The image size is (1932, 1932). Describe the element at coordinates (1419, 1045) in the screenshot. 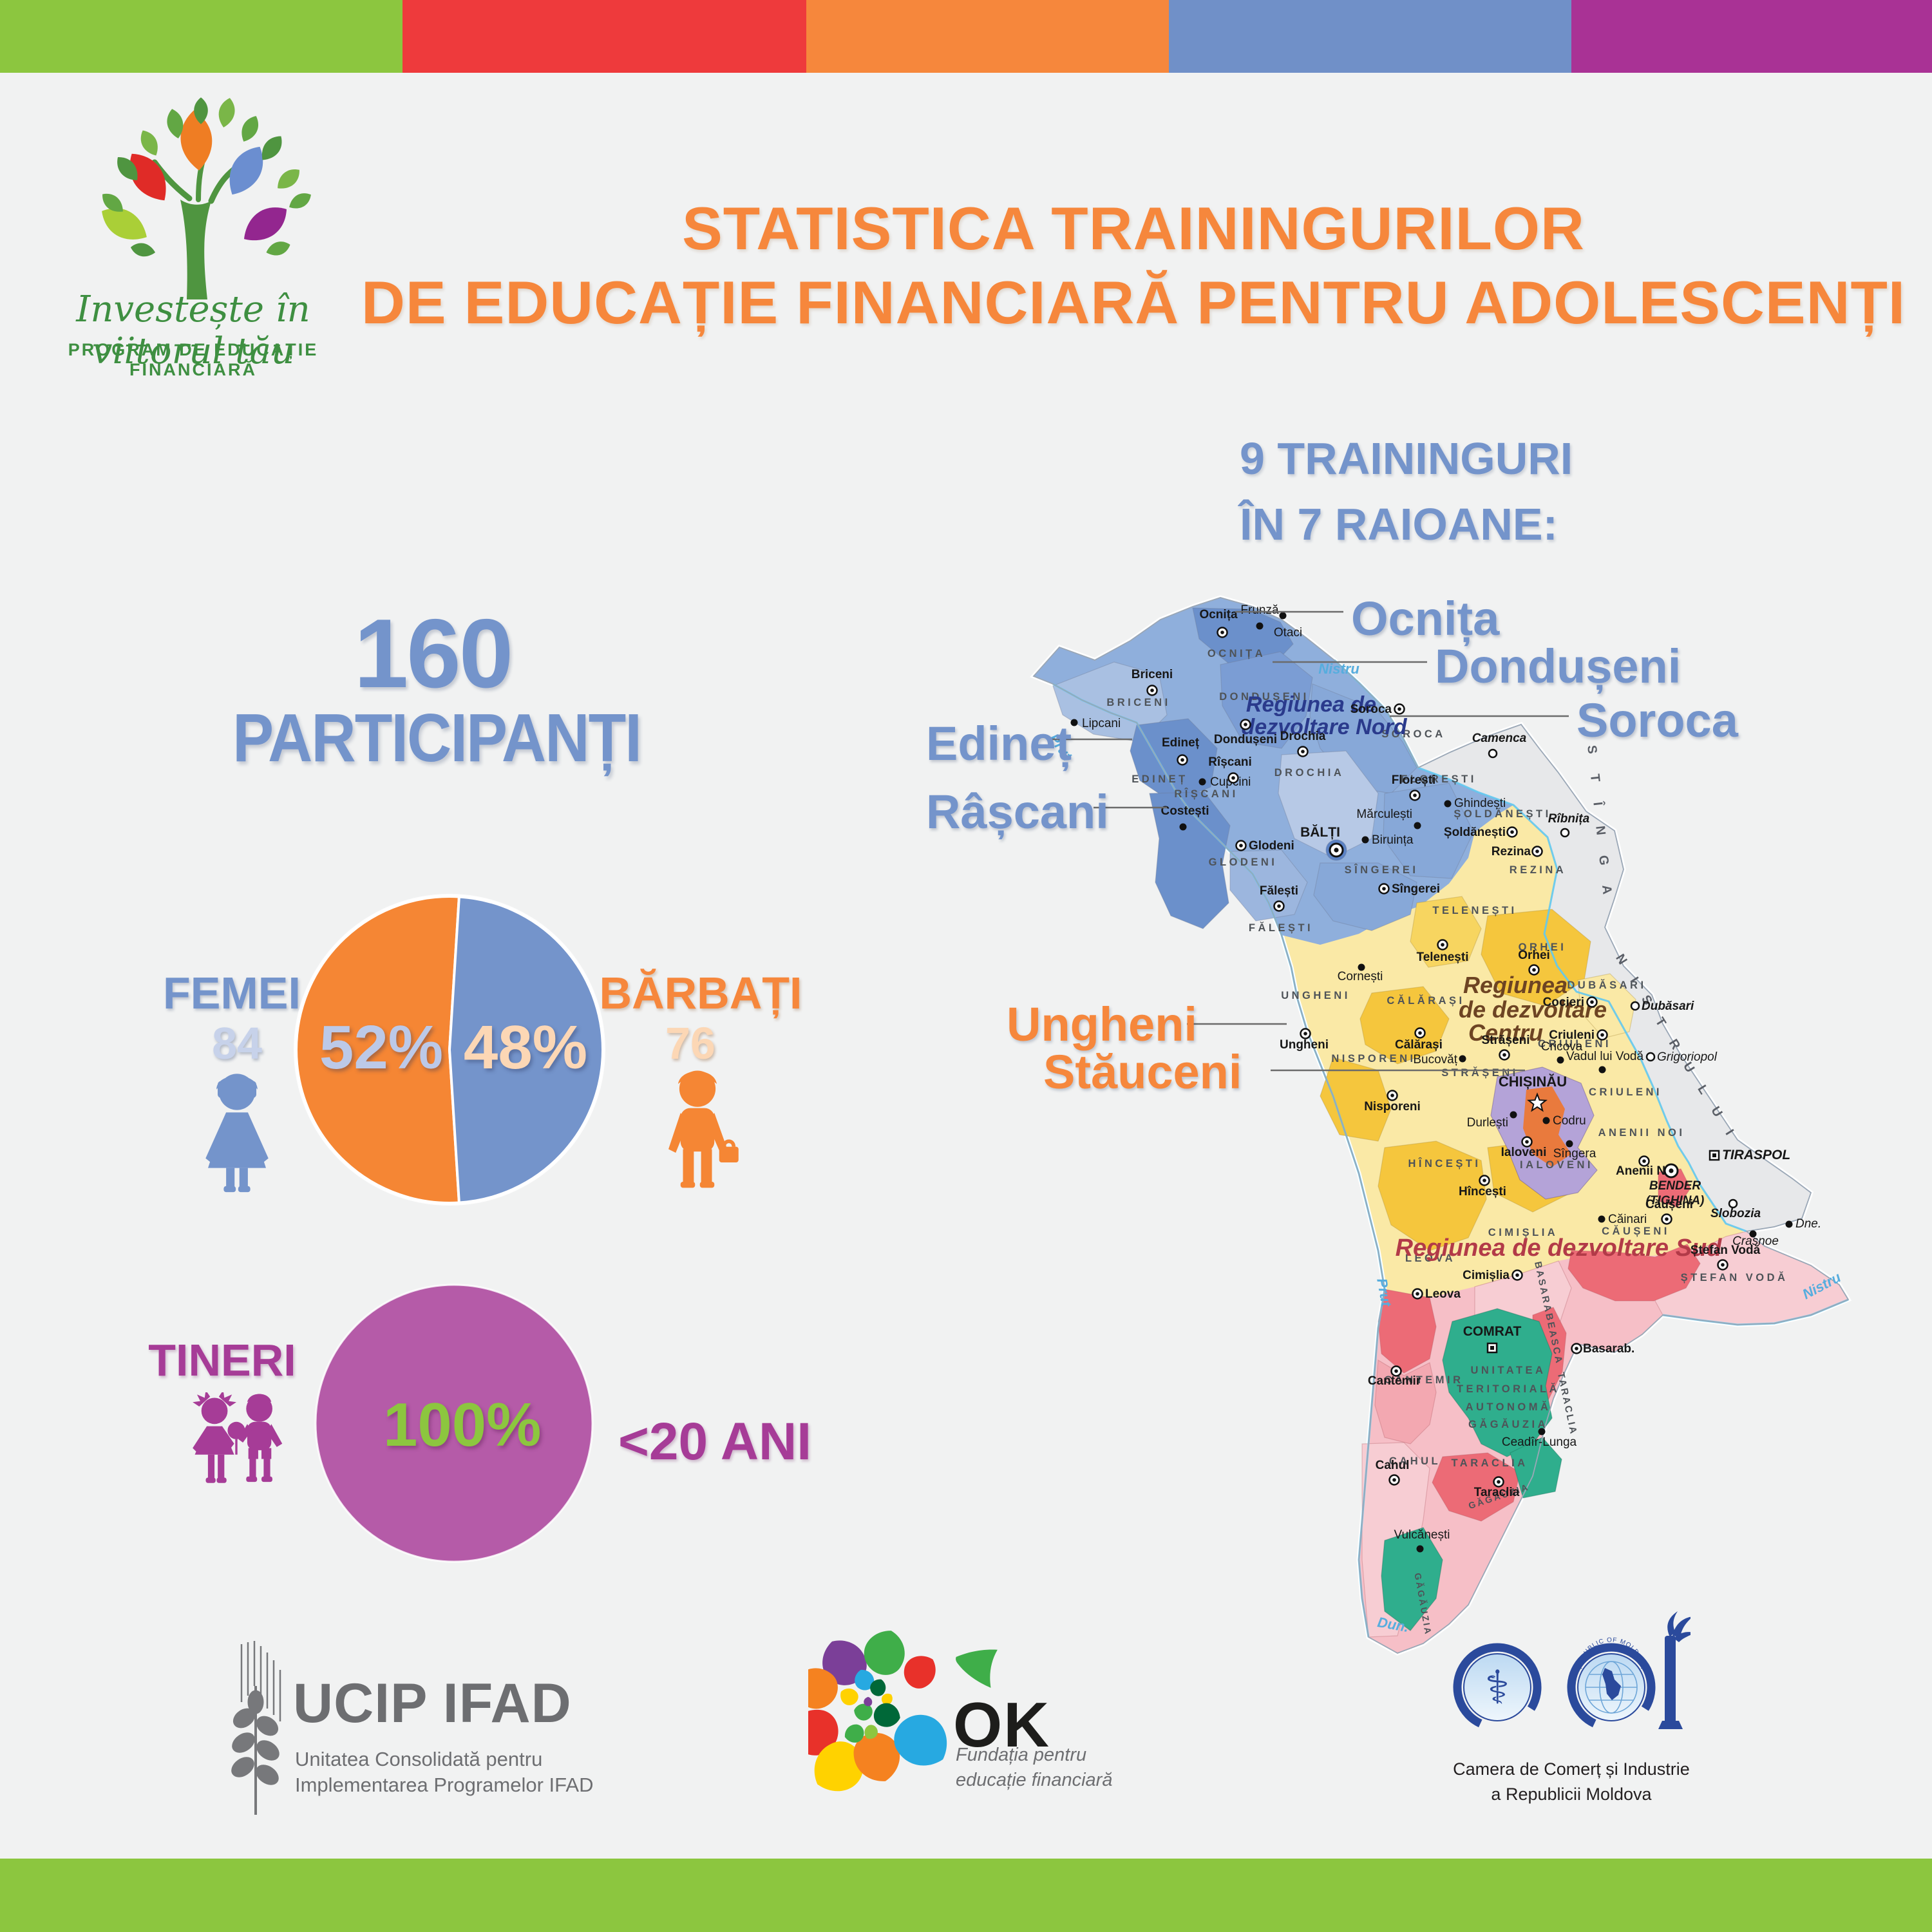

I see `map-city-label: Călărași` at that location.